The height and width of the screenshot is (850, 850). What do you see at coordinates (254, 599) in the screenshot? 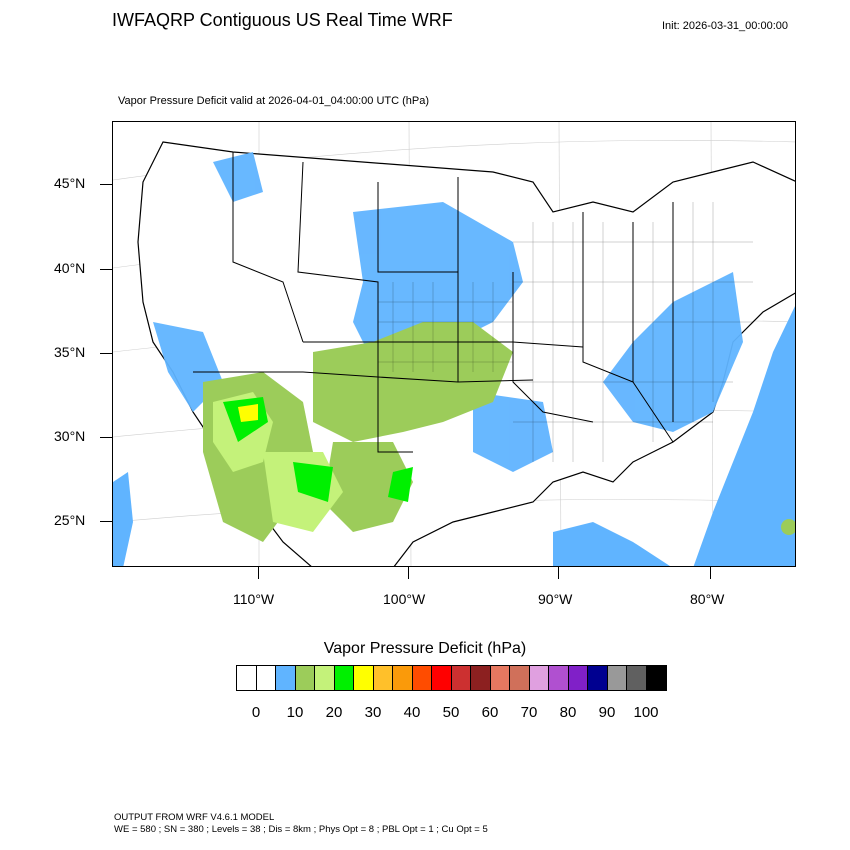
I see `lon-label-110w: 110°W` at bounding box center [254, 599].